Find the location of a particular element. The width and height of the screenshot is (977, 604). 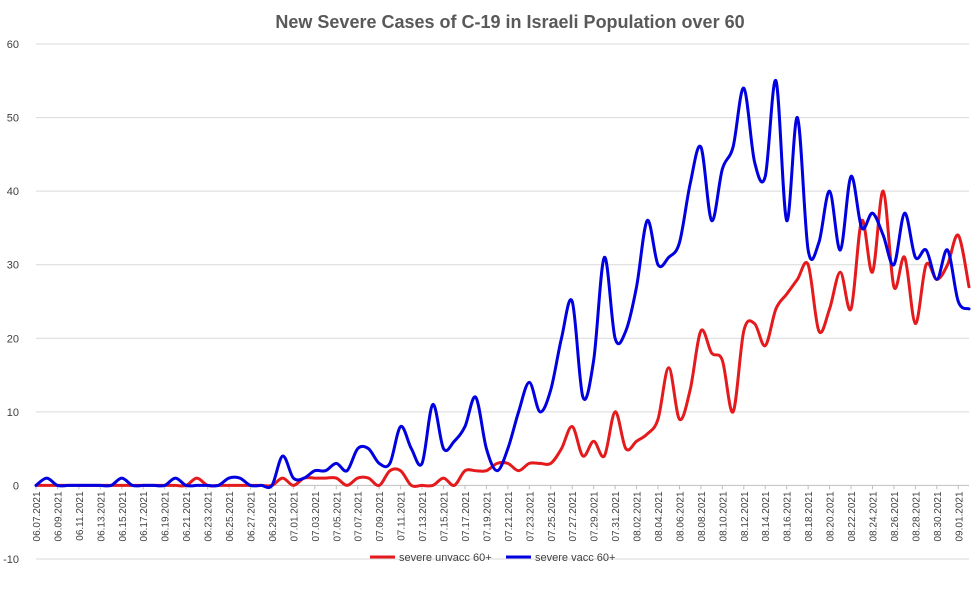

x-tick-label: 07.23.2021 is located at coordinates (530, 516).